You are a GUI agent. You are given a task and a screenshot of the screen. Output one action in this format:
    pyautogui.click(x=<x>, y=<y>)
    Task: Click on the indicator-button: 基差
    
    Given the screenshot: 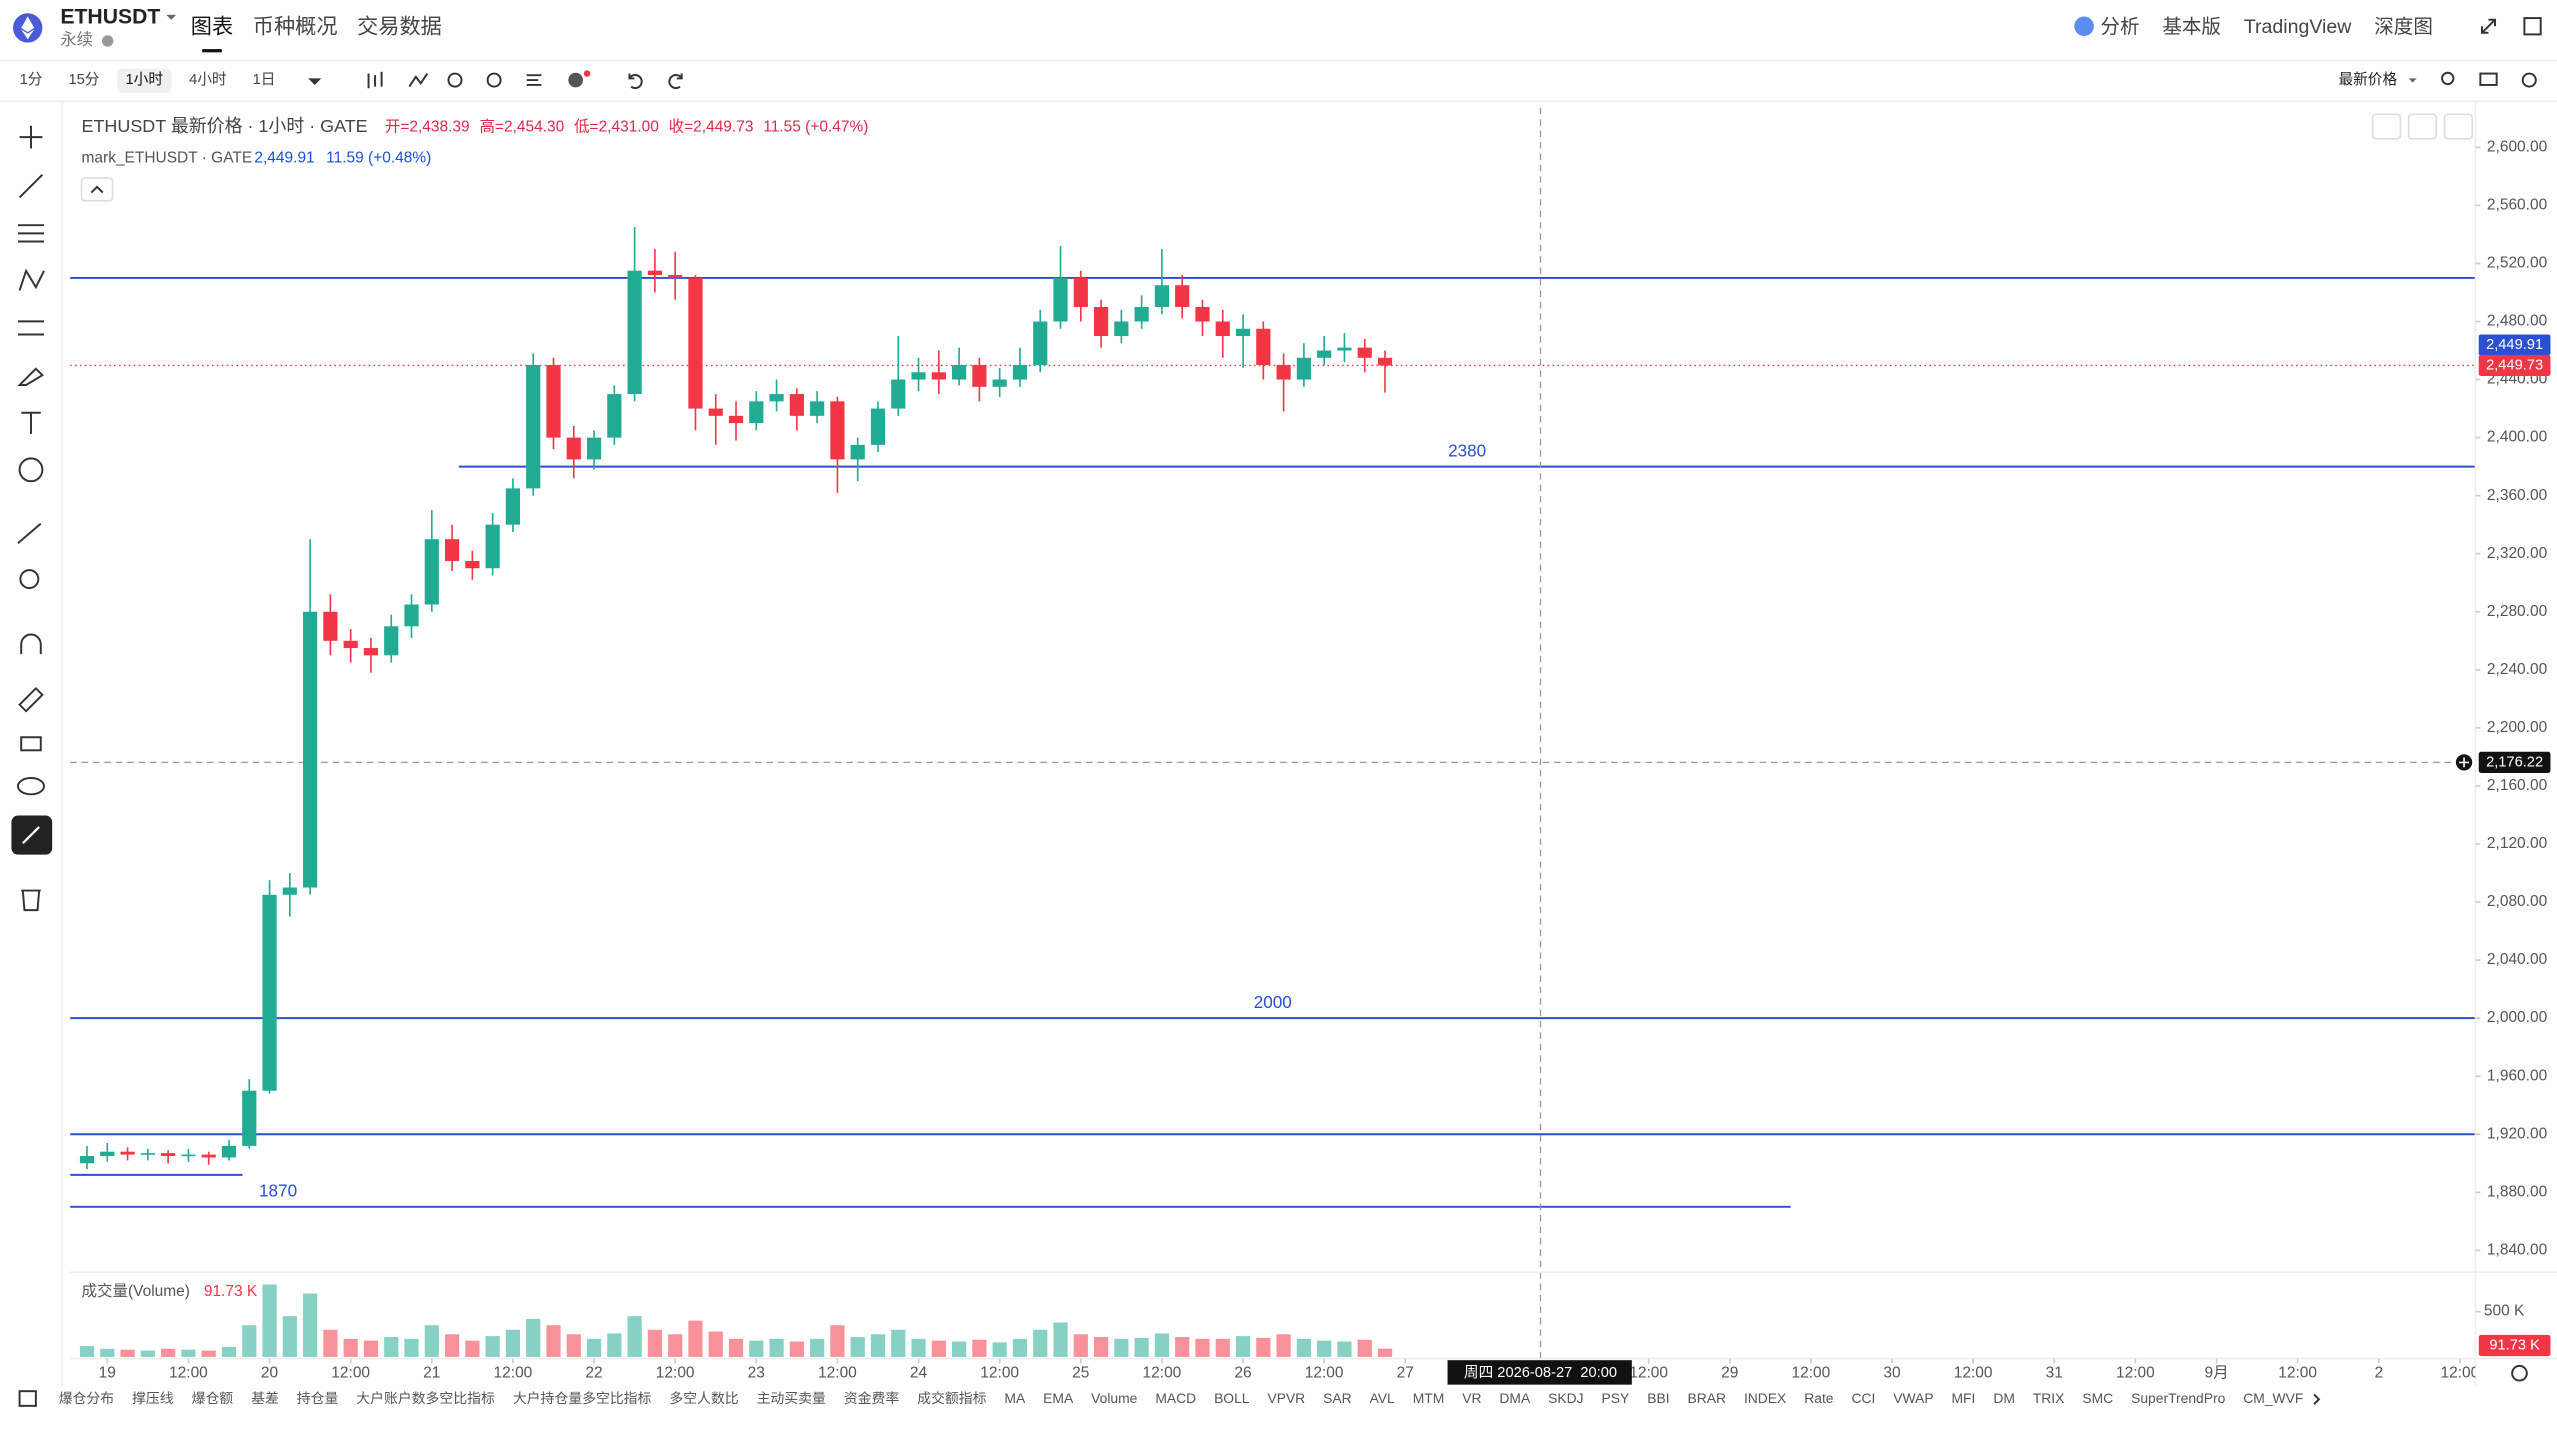 What is the action you would take?
    pyautogui.click(x=265, y=1398)
    